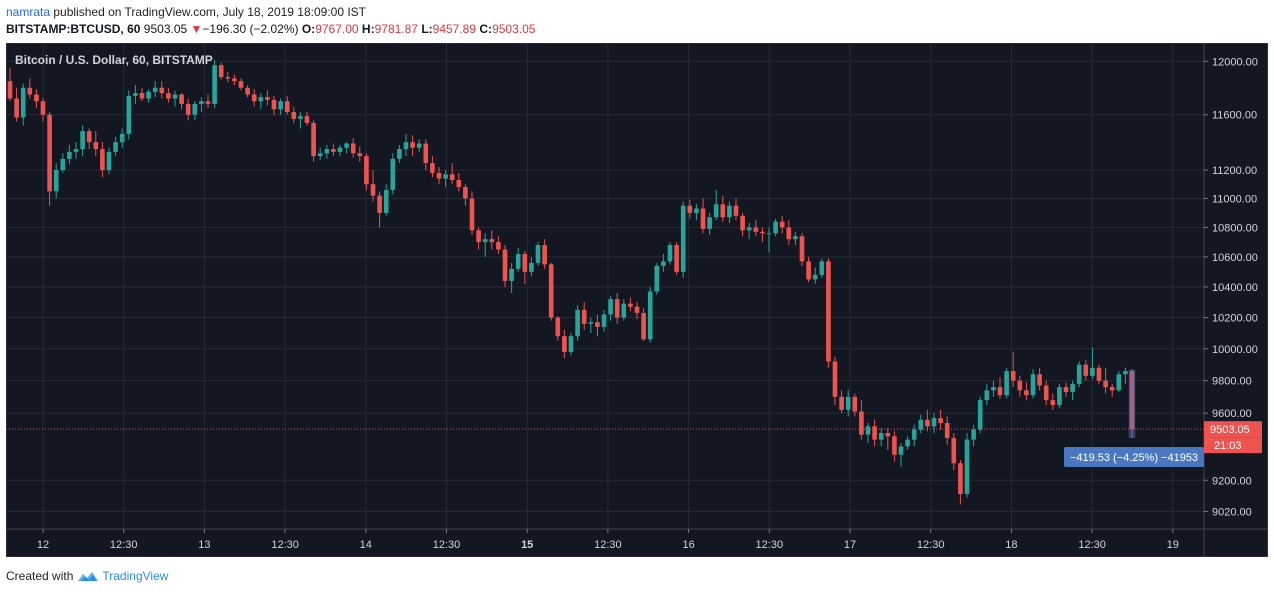  What do you see at coordinates (165, 29) in the screenshot?
I see `last-price-value: 9503.05` at bounding box center [165, 29].